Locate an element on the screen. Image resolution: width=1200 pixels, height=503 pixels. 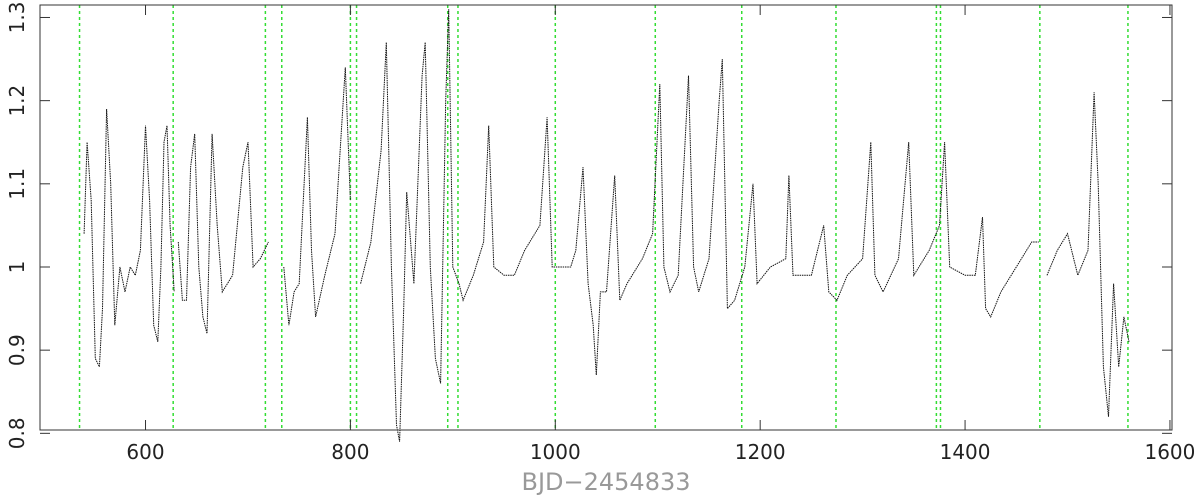
x-tick-label: 1000 is located at coordinates (555, 452).